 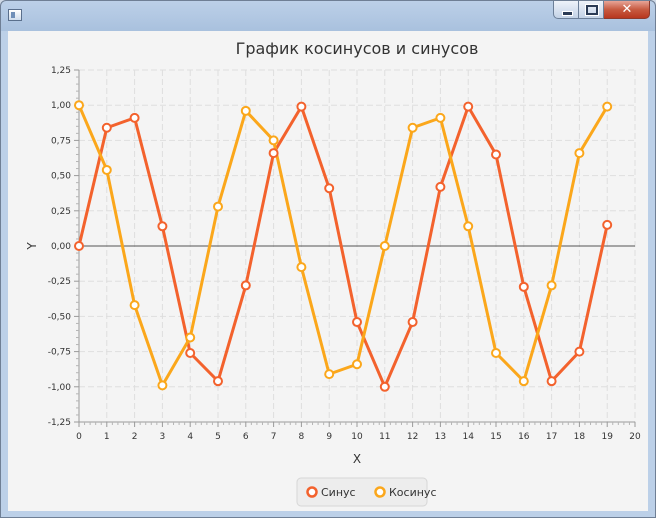 What do you see at coordinates (468, 437) in the screenshot?
I see `x-tick-label: 14` at bounding box center [468, 437].